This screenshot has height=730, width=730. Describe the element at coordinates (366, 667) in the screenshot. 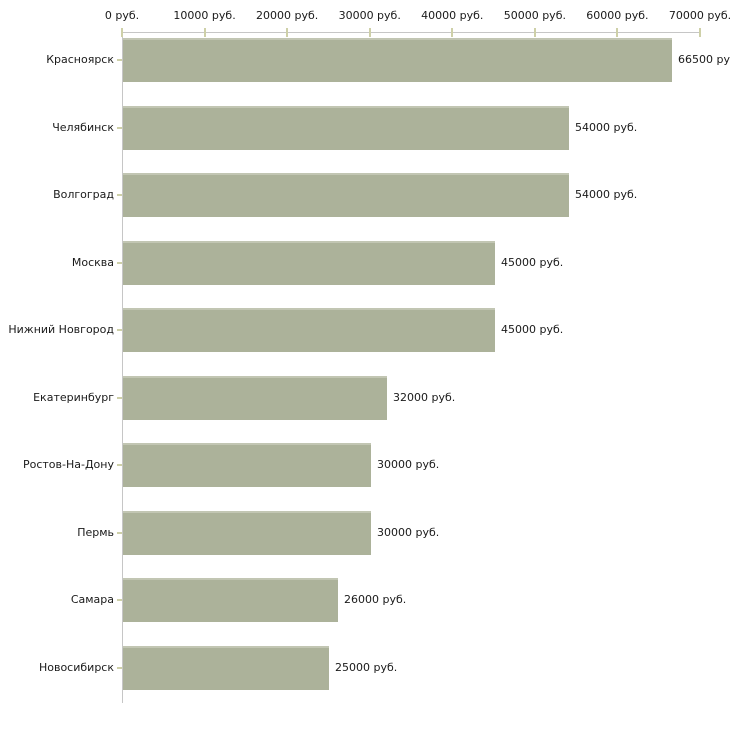

I see `bar-value-label: 25000 руб.` at that location.